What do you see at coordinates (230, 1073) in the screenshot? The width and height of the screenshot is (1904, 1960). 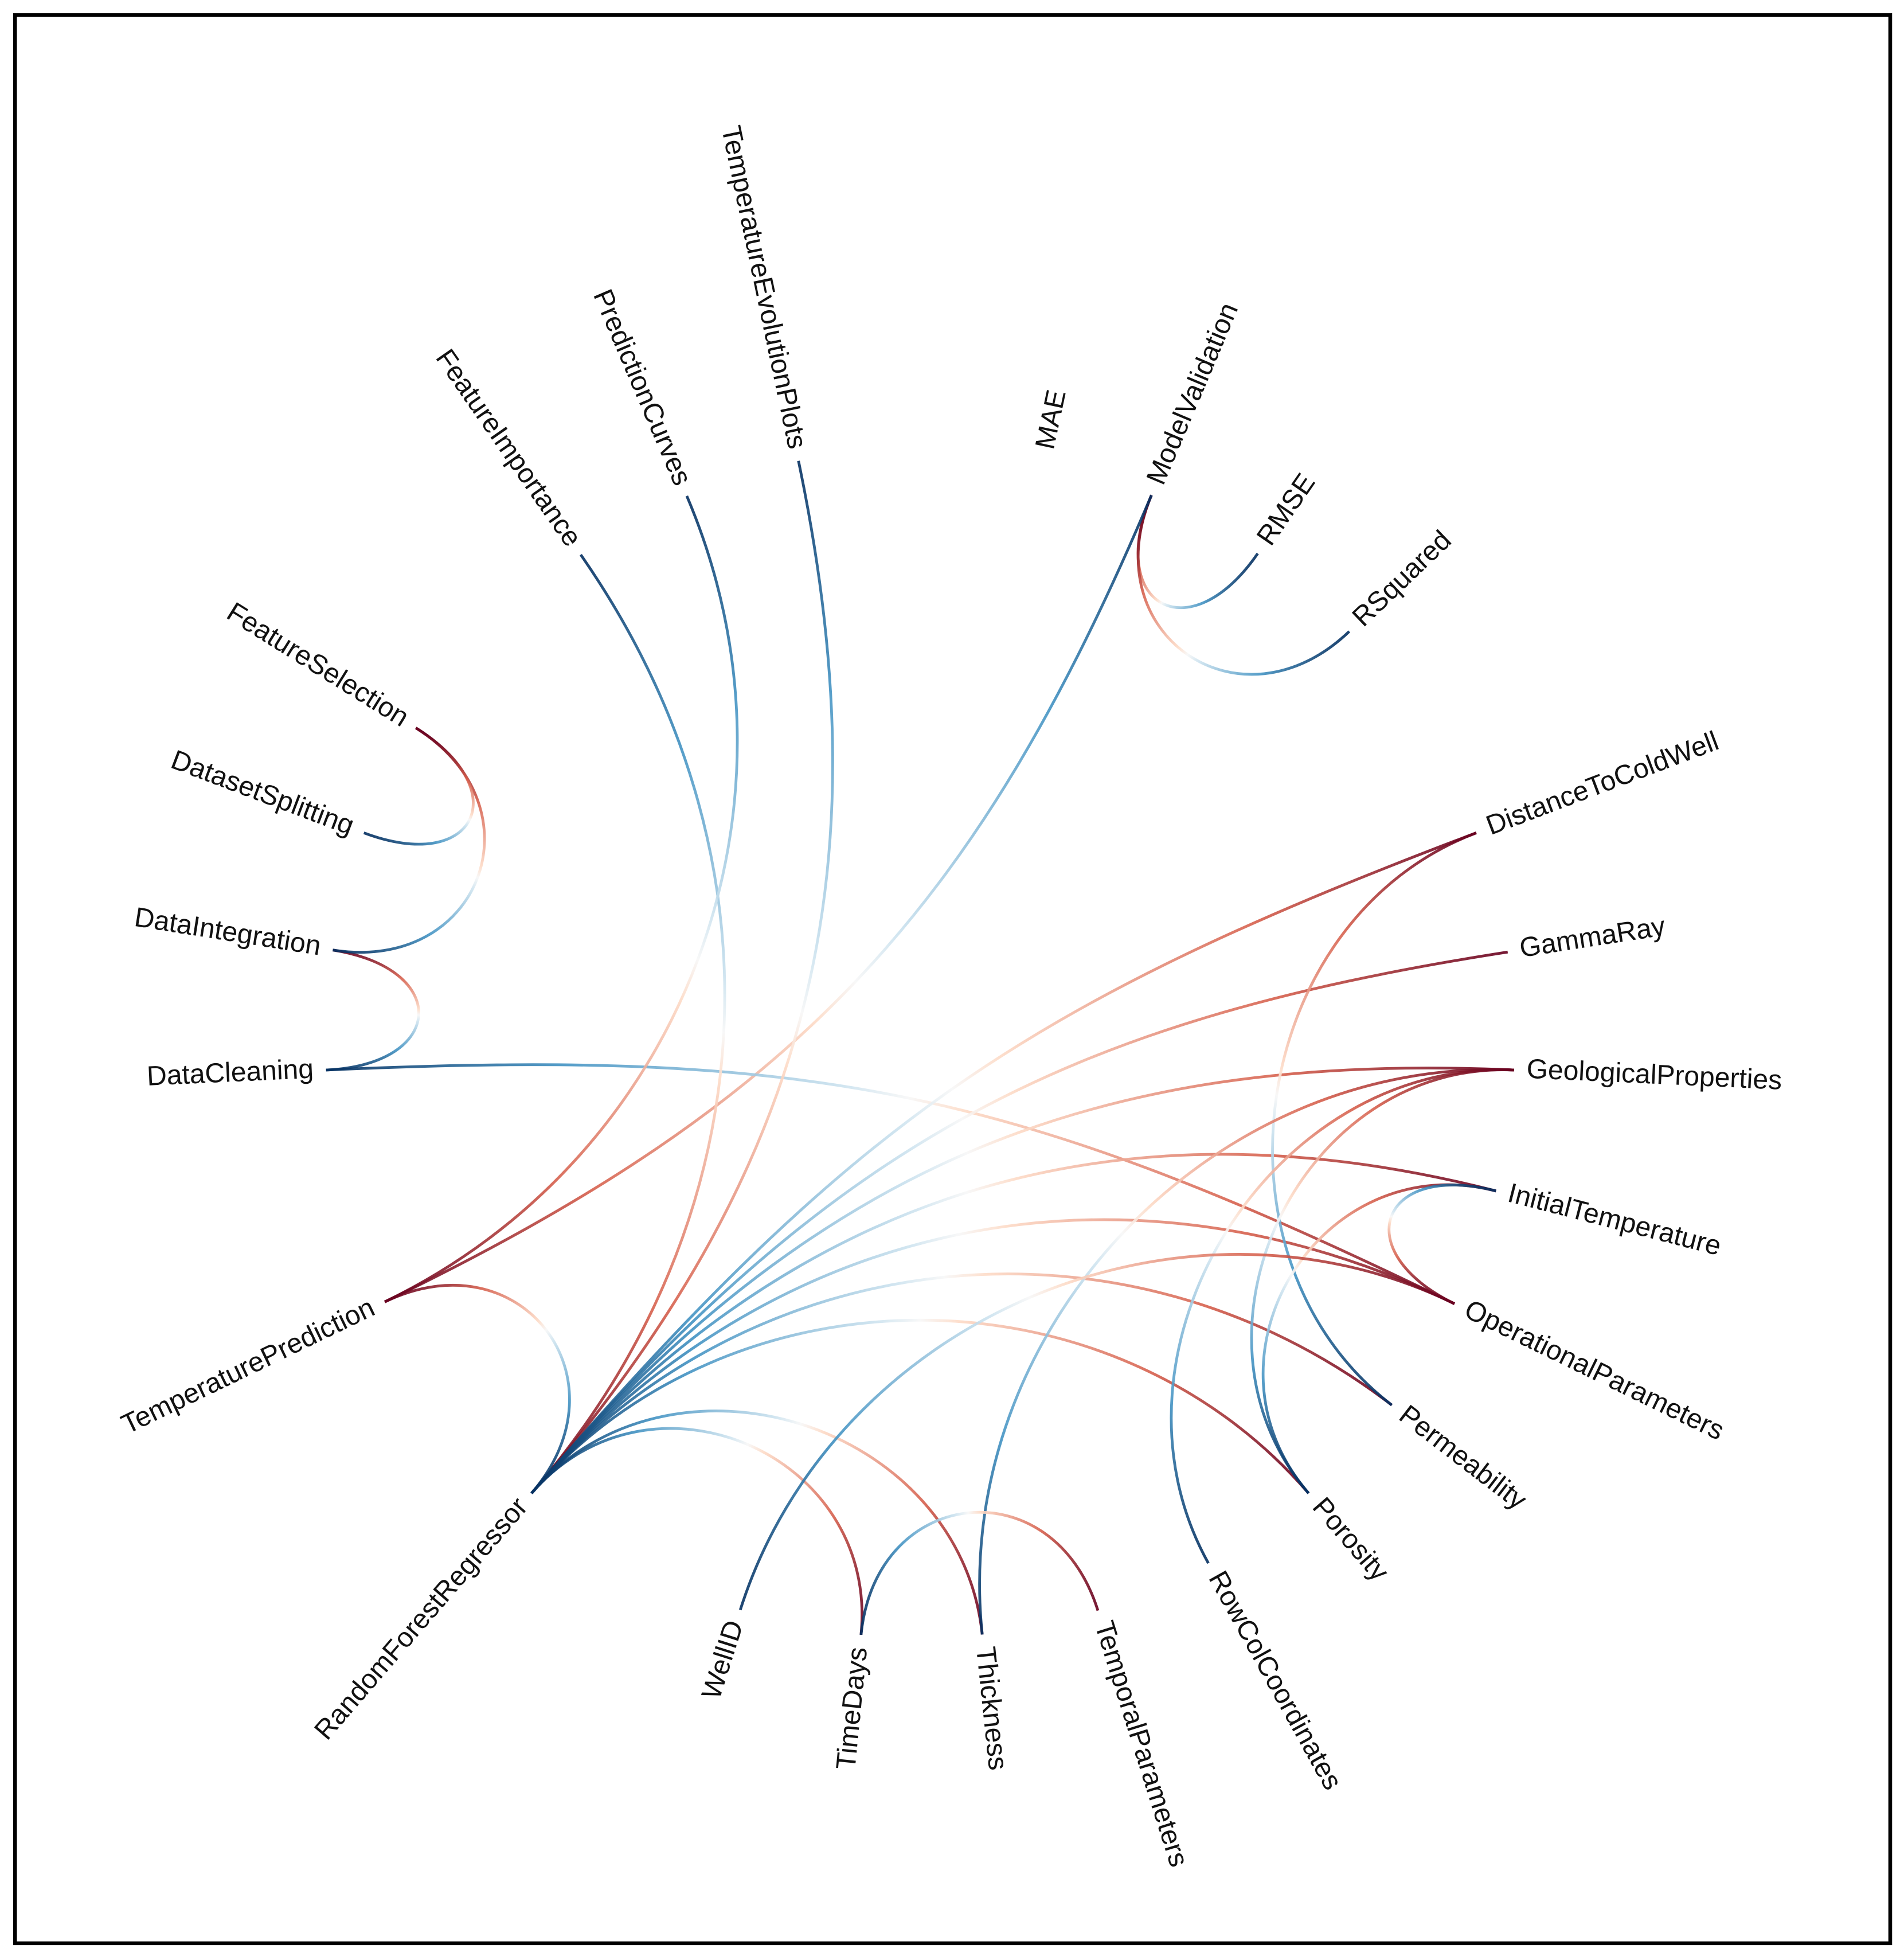 I see `node-label: DataCleaning` at bounding box center [230, 1073].